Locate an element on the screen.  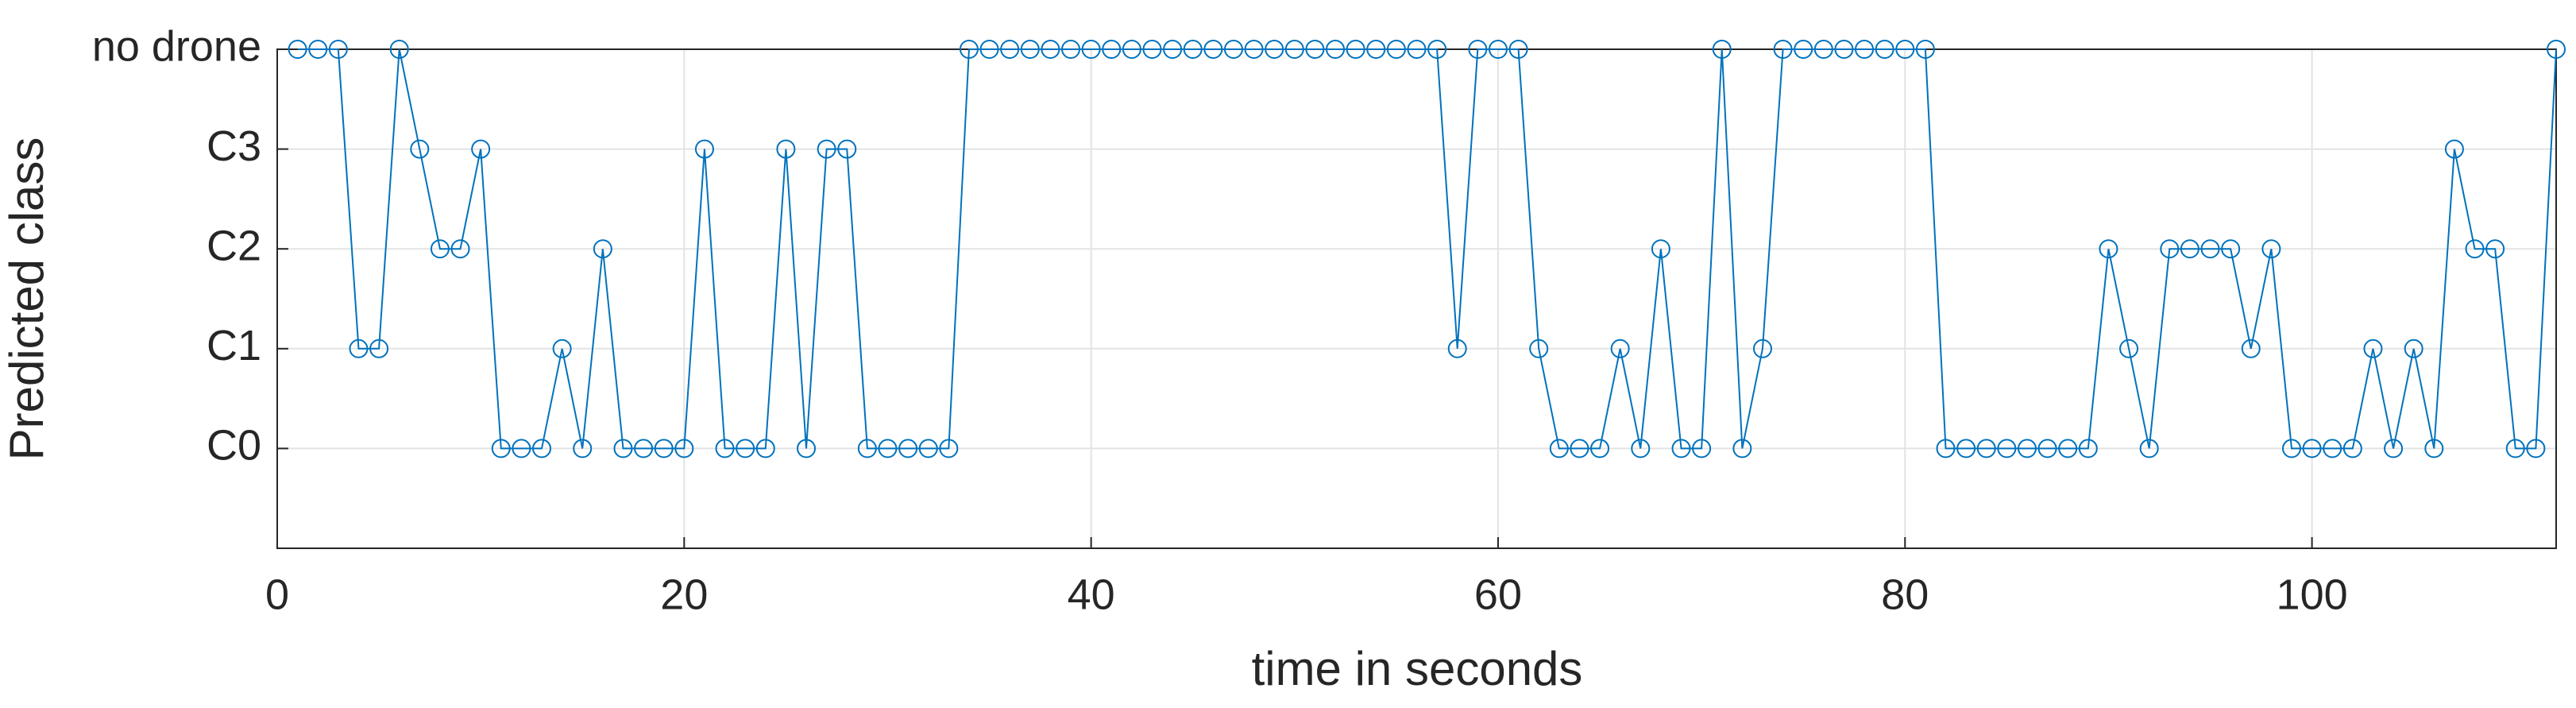
x-tick-label: 0 is located at coordinates (277, 594).